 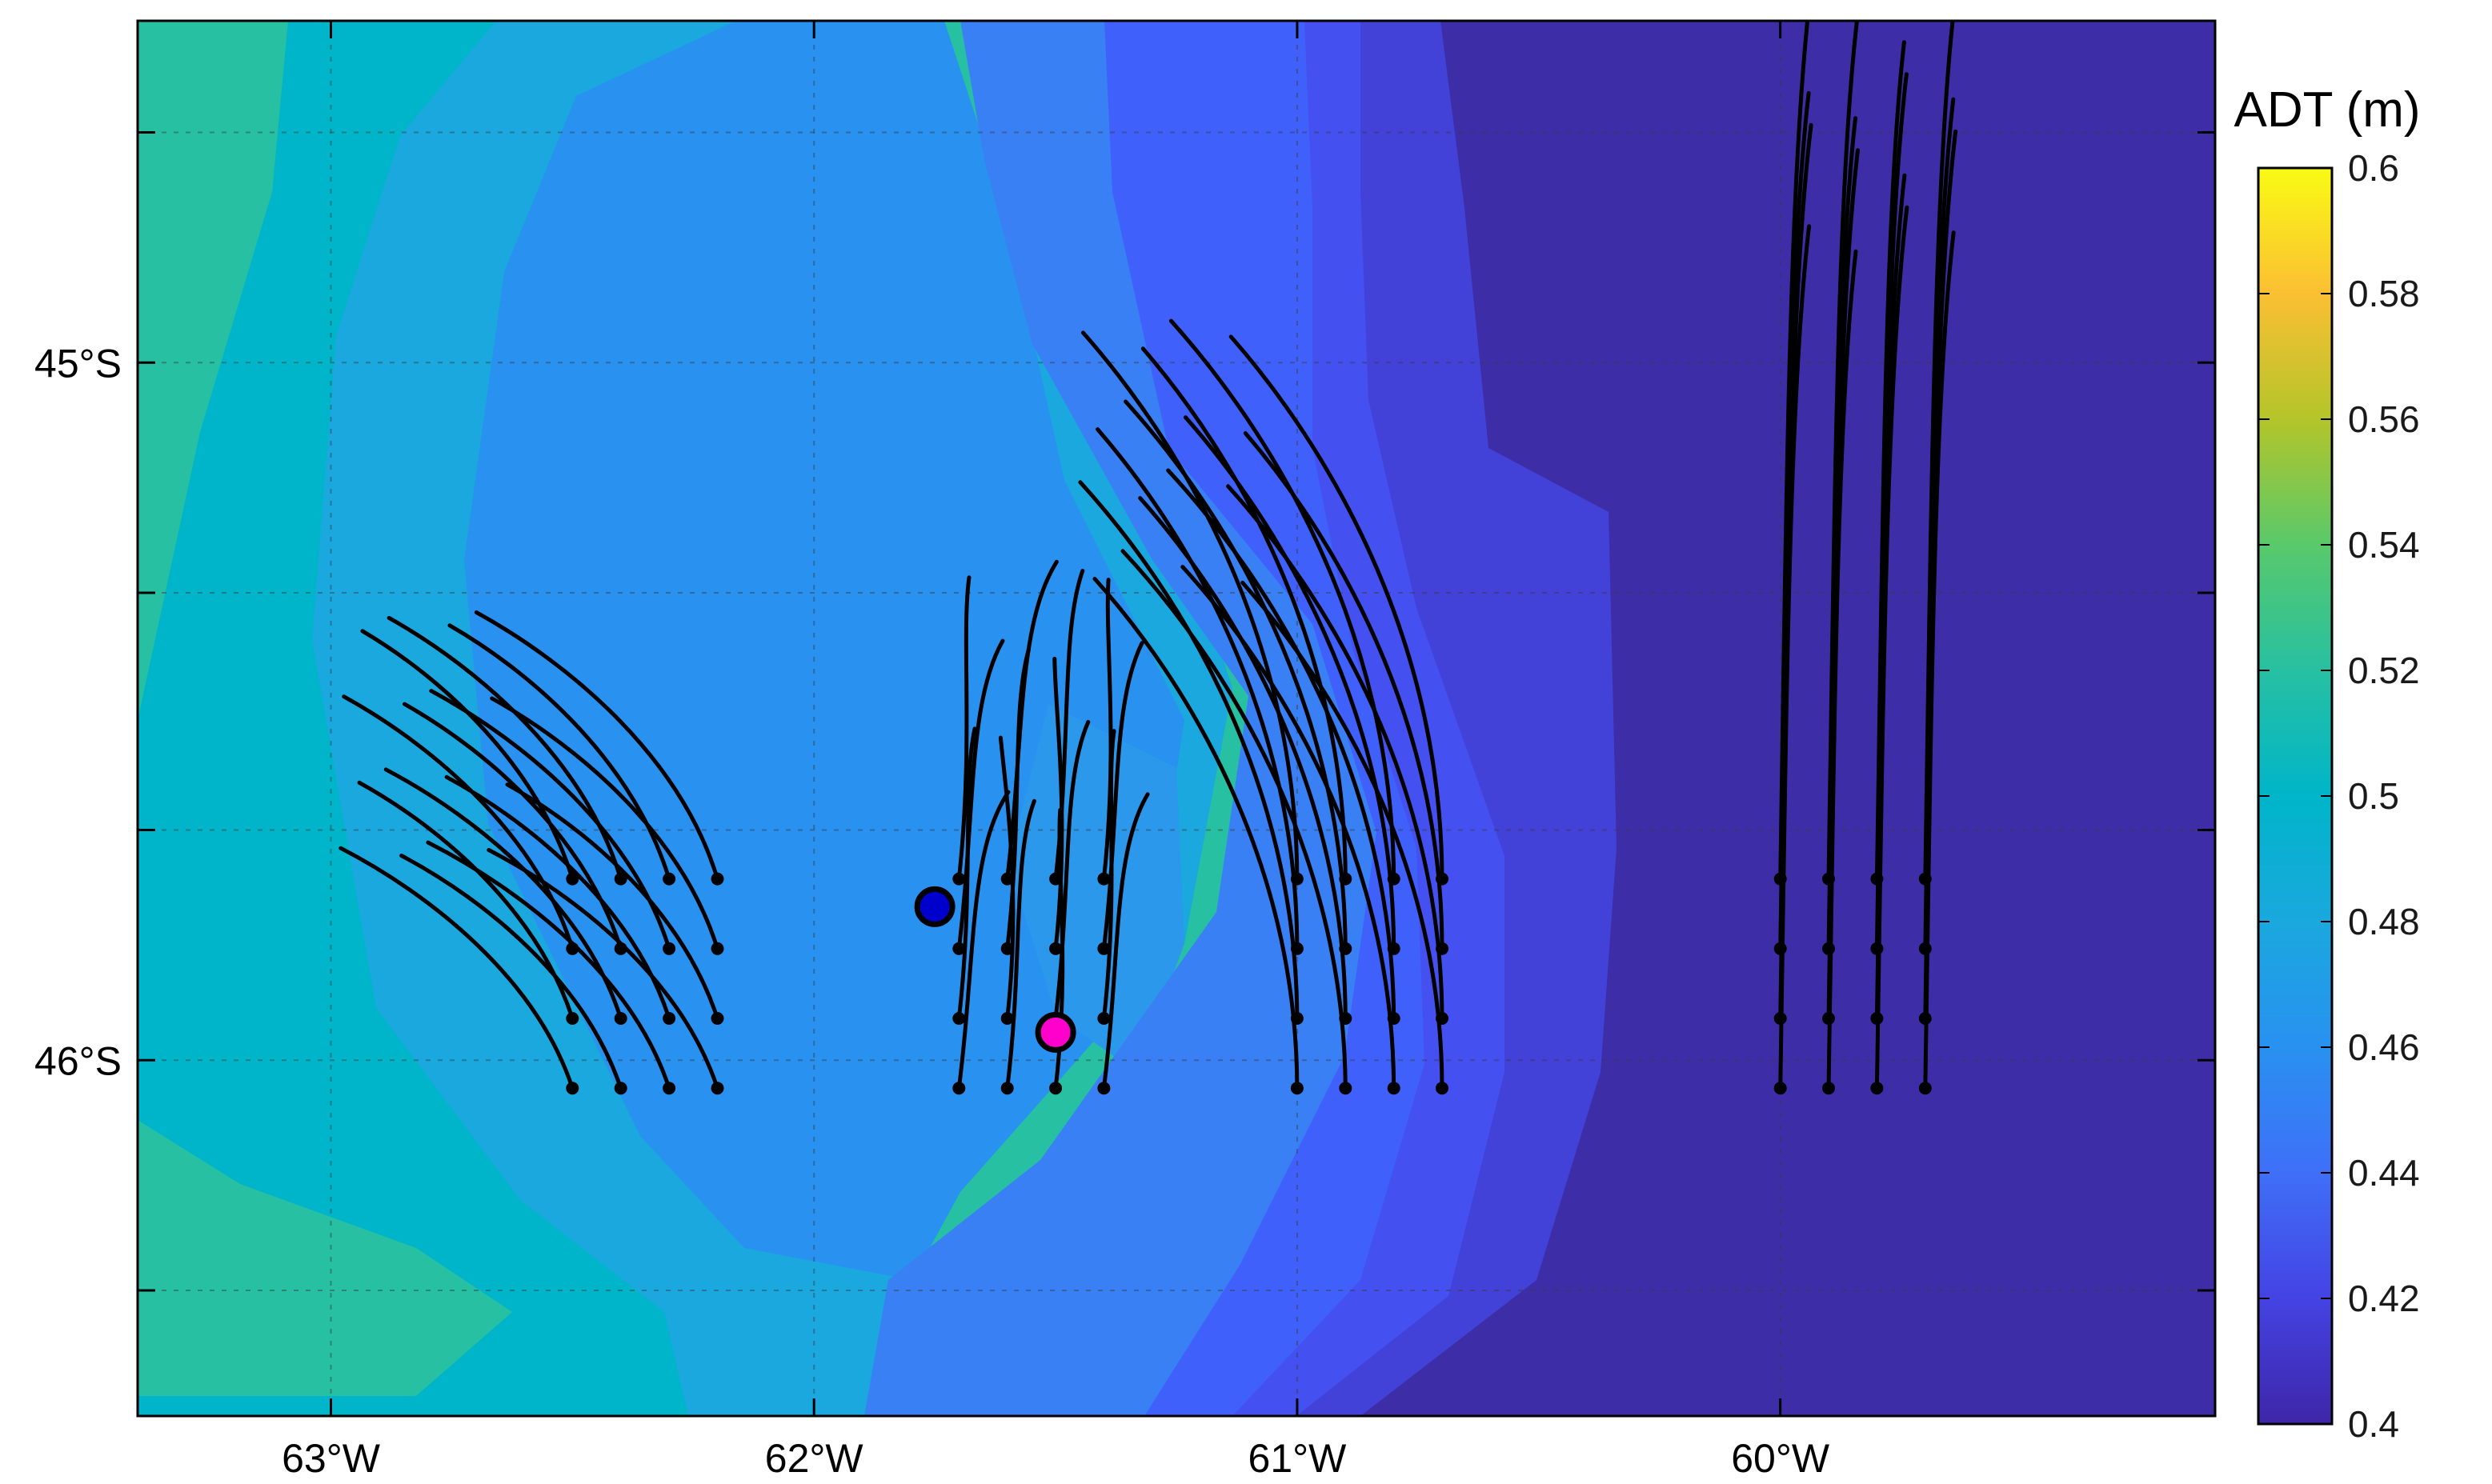 What do you see at coordinates (2374, 1424) in the screenshot?
I see `colorbar-tick-label: 0.4` at bounding box center [2374, 1424].